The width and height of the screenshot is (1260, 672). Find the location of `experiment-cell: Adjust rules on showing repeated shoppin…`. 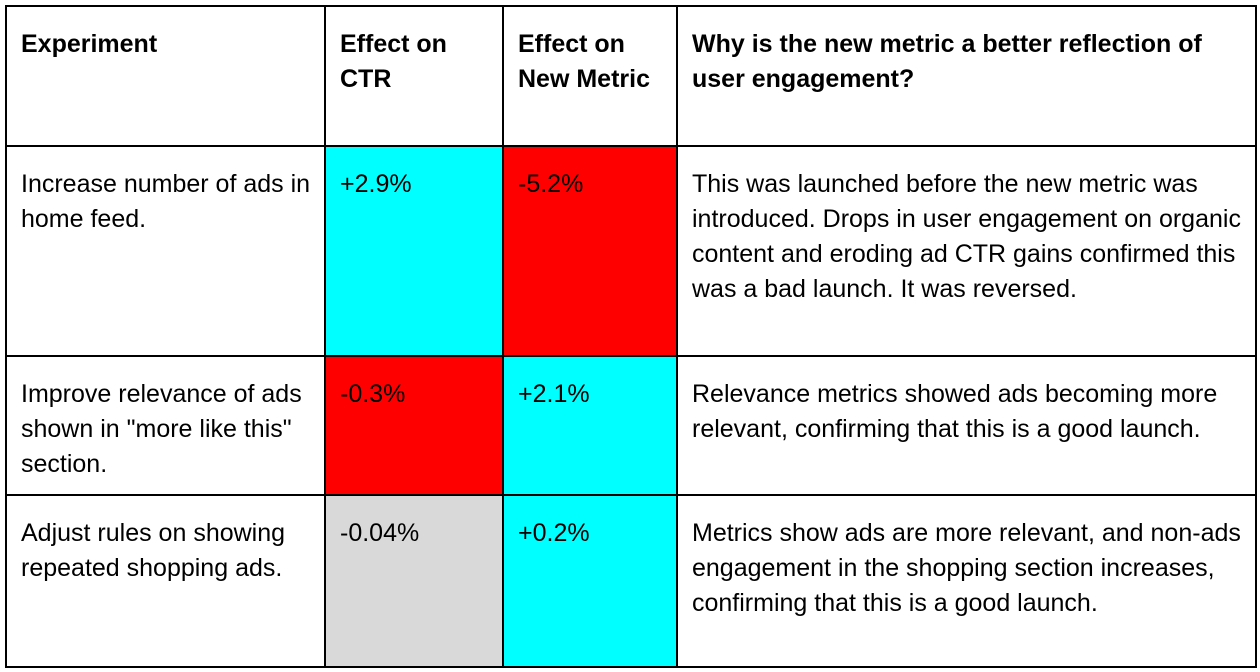

experiment-cell: Adjust rules on showing repeated shoppin… is located at coordinates (165, 581).